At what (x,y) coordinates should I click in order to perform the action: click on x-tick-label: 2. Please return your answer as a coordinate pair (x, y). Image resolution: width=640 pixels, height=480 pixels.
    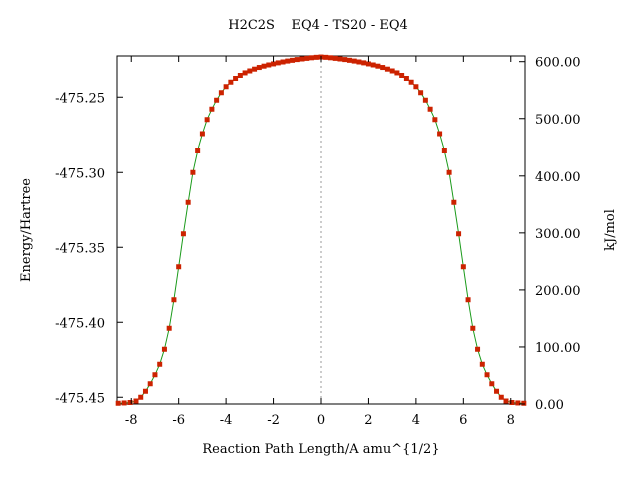
    Looking at the image, I should click on (368, 420).